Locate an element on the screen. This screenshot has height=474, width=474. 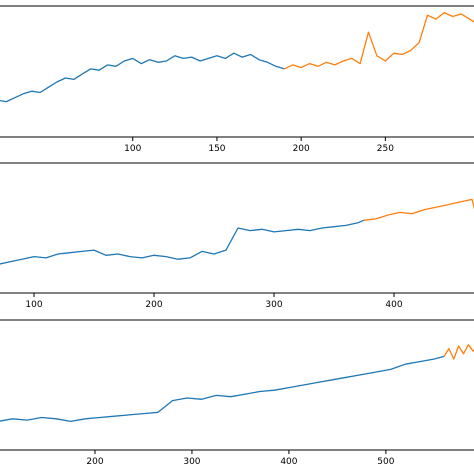
x-tick-label: 500 is located at coordinates (385, 462).